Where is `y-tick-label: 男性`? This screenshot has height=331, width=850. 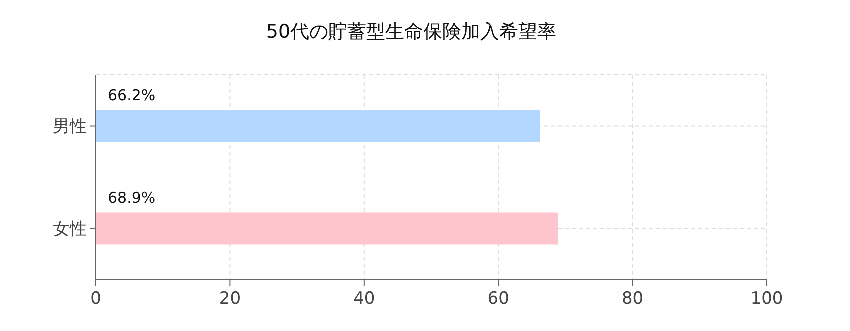
y-tick-label: 男性 is located at coordinates (70, 127).